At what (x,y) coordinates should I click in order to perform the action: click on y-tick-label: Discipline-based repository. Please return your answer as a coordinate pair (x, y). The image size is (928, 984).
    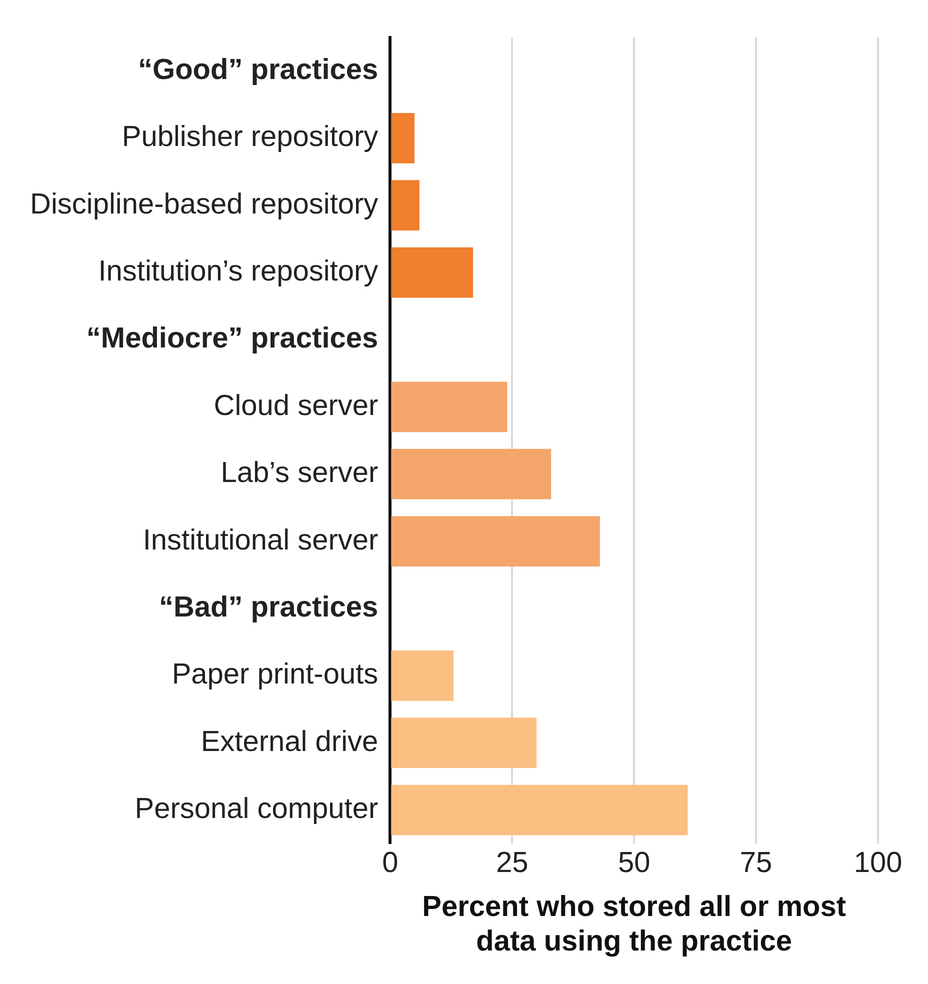
    Looking at the image, I should click on (204, 204).